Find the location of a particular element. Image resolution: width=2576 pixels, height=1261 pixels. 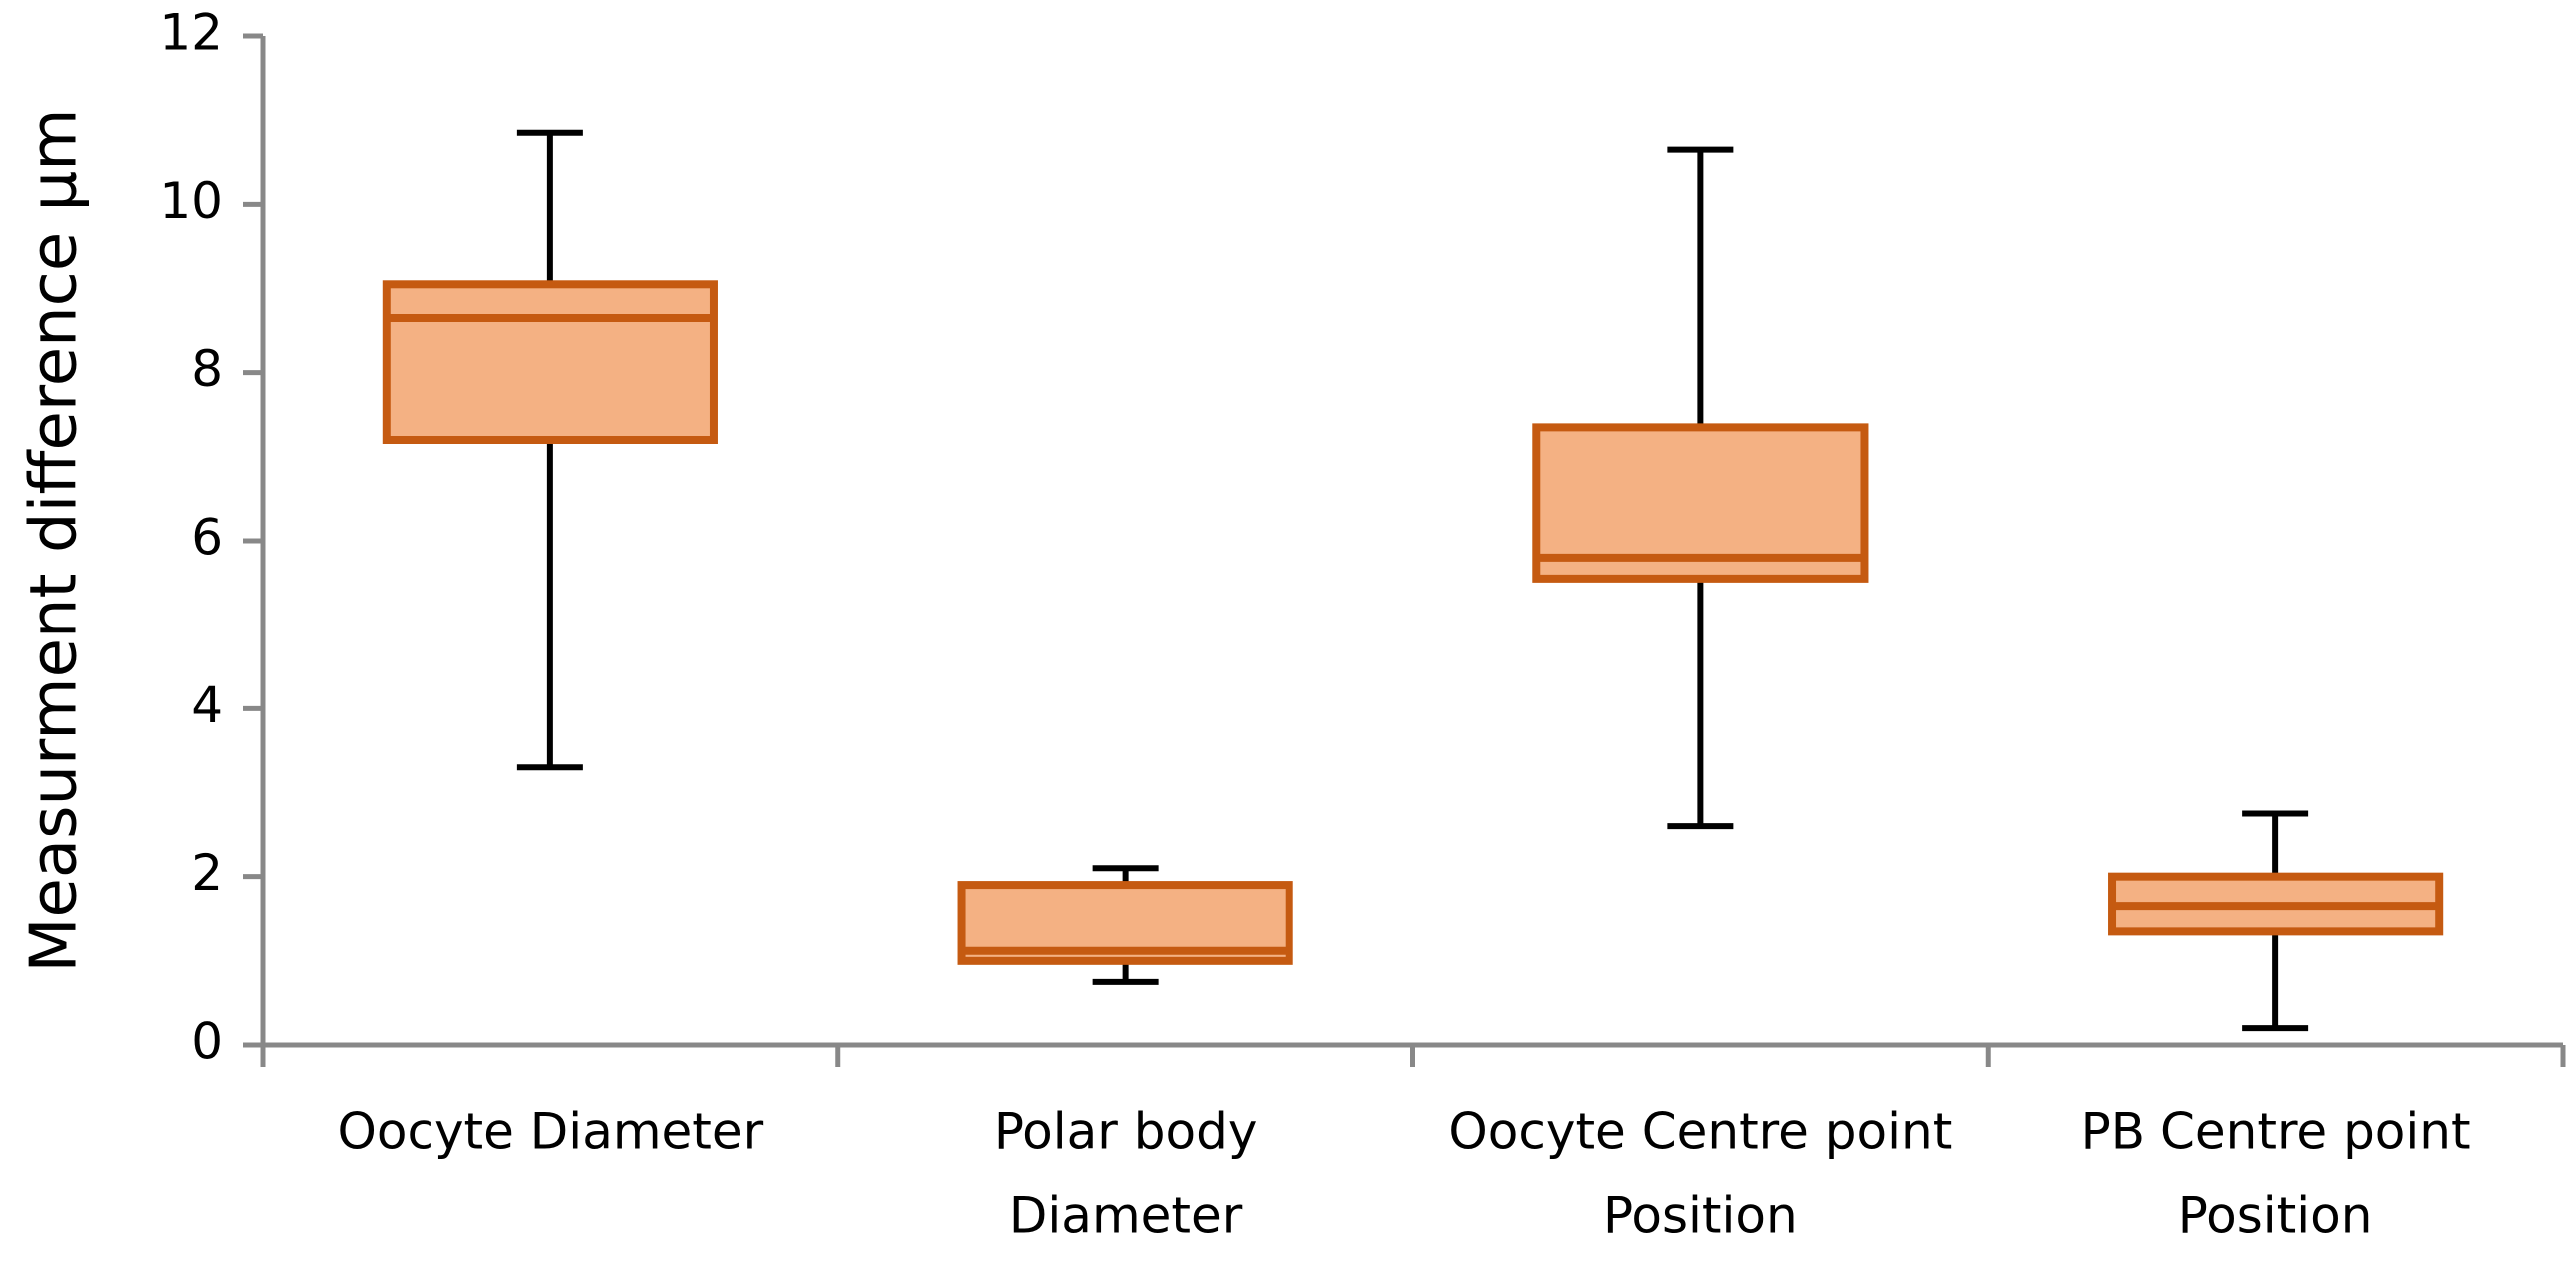

x-tick-label: Polar body is located at coordinates (1126, 1132).